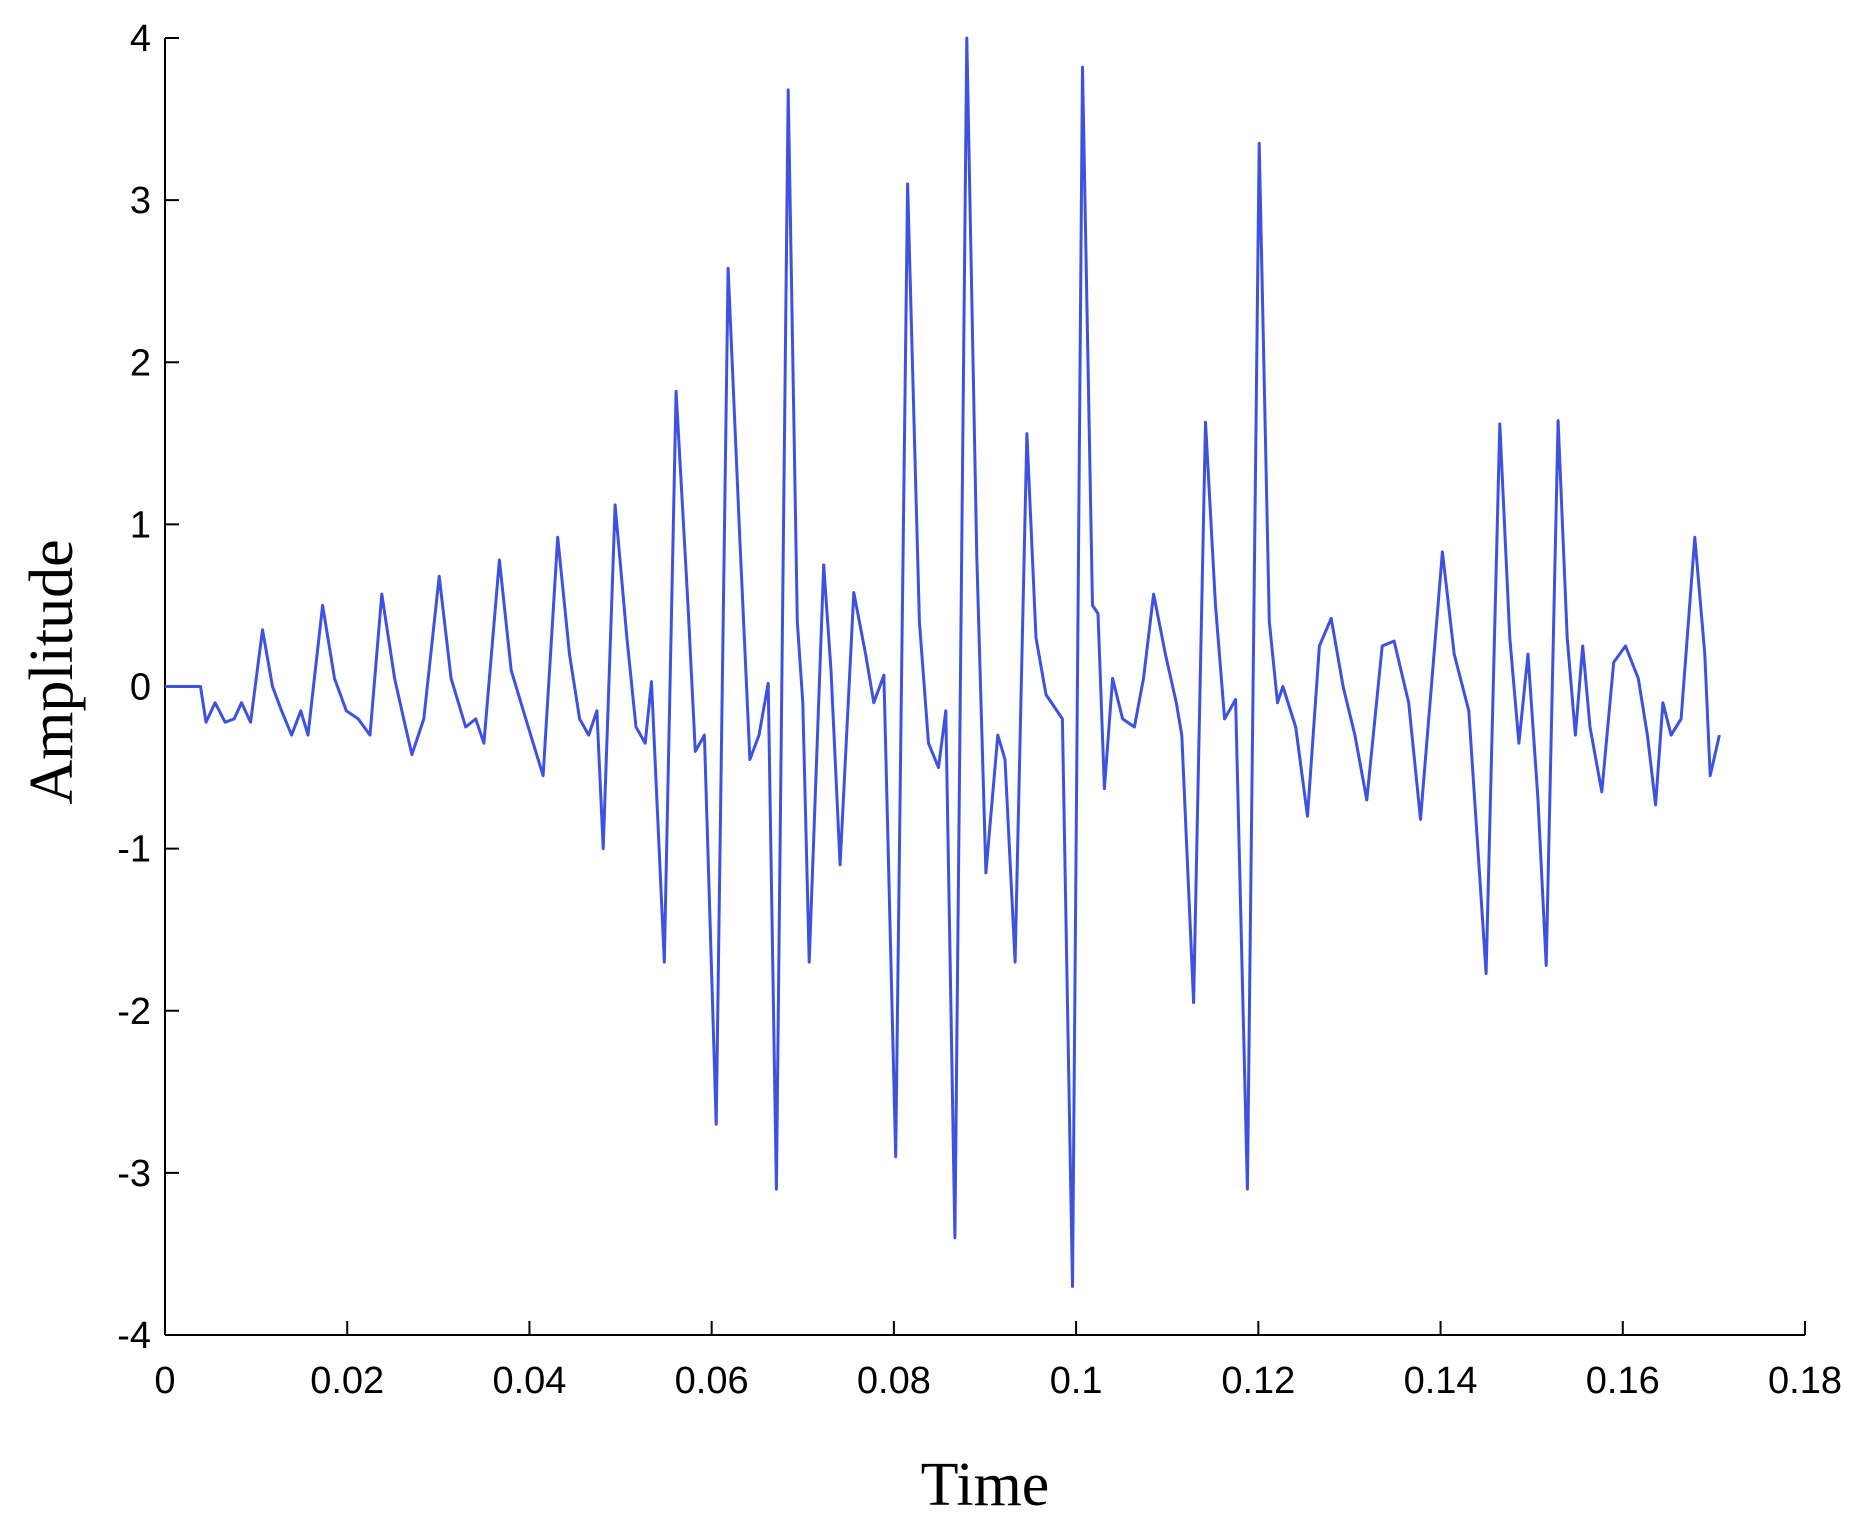 The height and width of the screenshot is (1536, 1872). What do you see at coordinates (164, 1381) in the screenshot?
I see `x-tick-label: 0` at bounding box center [164, 1381].